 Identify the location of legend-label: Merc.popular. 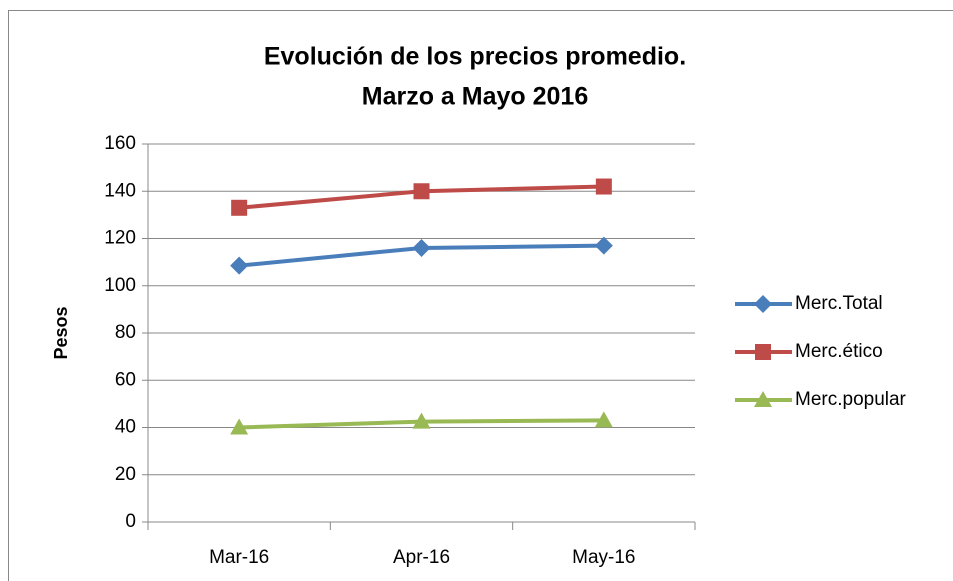
(851, 399).